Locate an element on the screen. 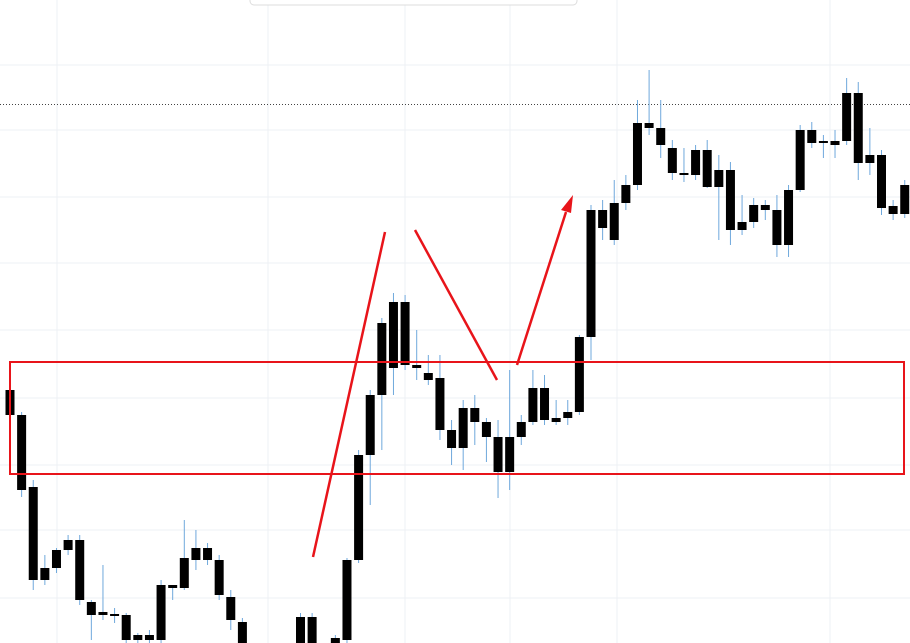 The height and width of the screenshot is (643, 910). trend-arrow is located at coordinates (541, 288).